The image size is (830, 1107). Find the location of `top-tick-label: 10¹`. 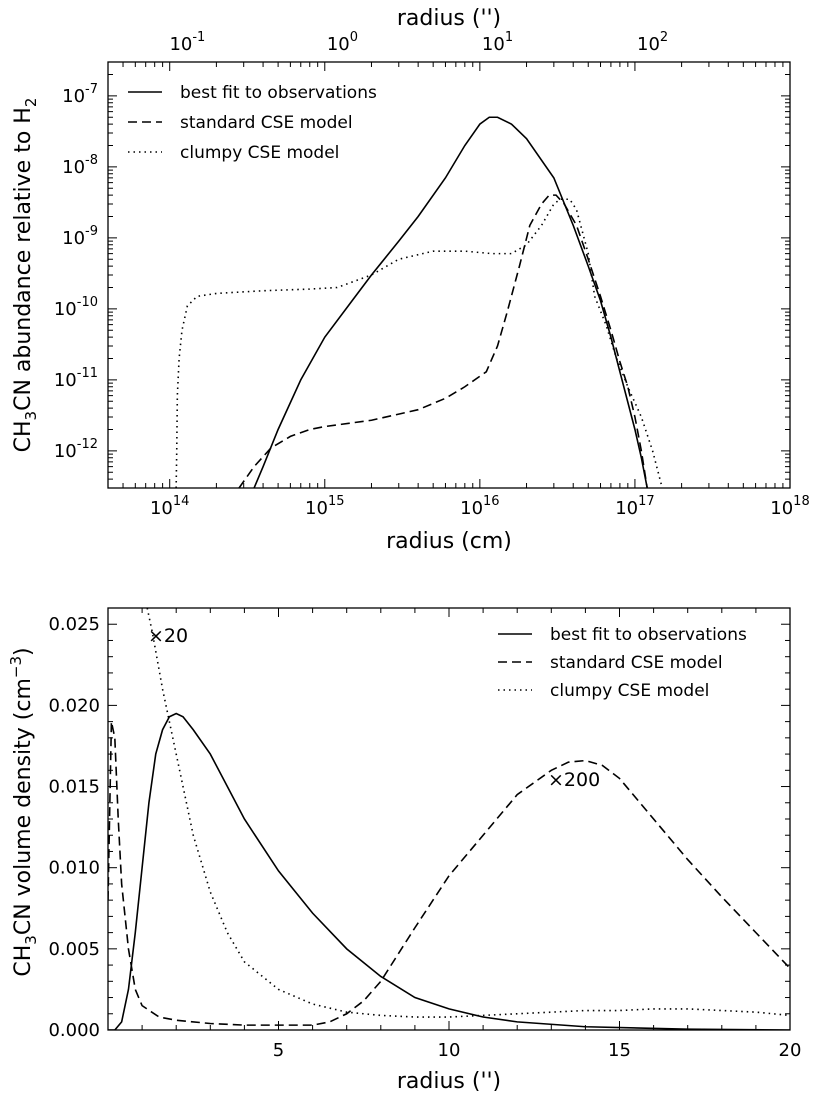

top-tick-label: 10¹ is located at coordinates (497, 42).